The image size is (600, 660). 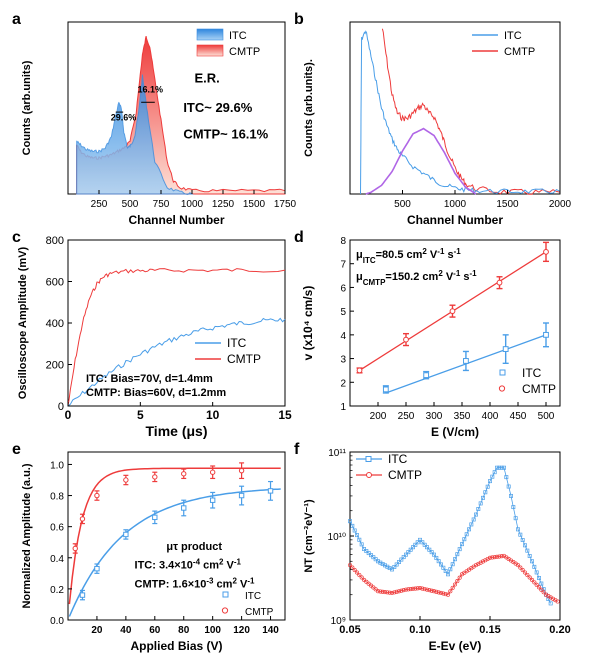 I want to click on mt-itc-part: -4, so click(x=197, y=561).